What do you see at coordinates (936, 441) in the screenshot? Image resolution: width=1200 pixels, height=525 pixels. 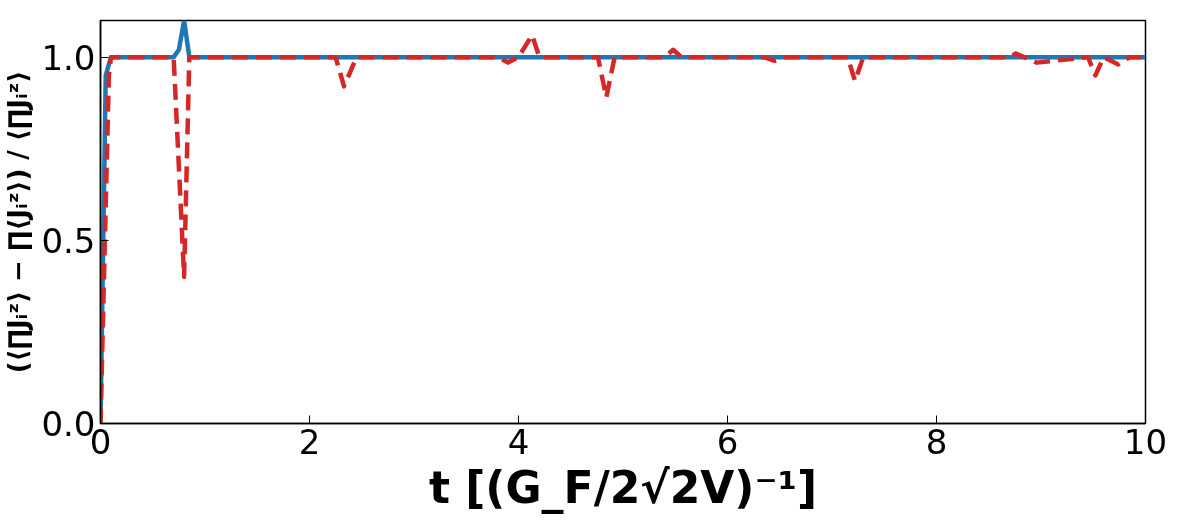 I see `x-tick-label: 8` at bounding box center [936, 441].